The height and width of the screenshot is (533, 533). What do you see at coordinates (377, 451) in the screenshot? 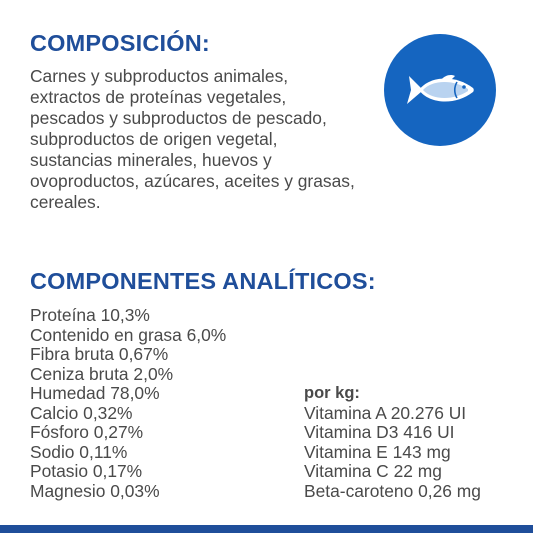
I see `vitamin-item-e: Vitamina E 143 mg` at bounding box center [377, 451].